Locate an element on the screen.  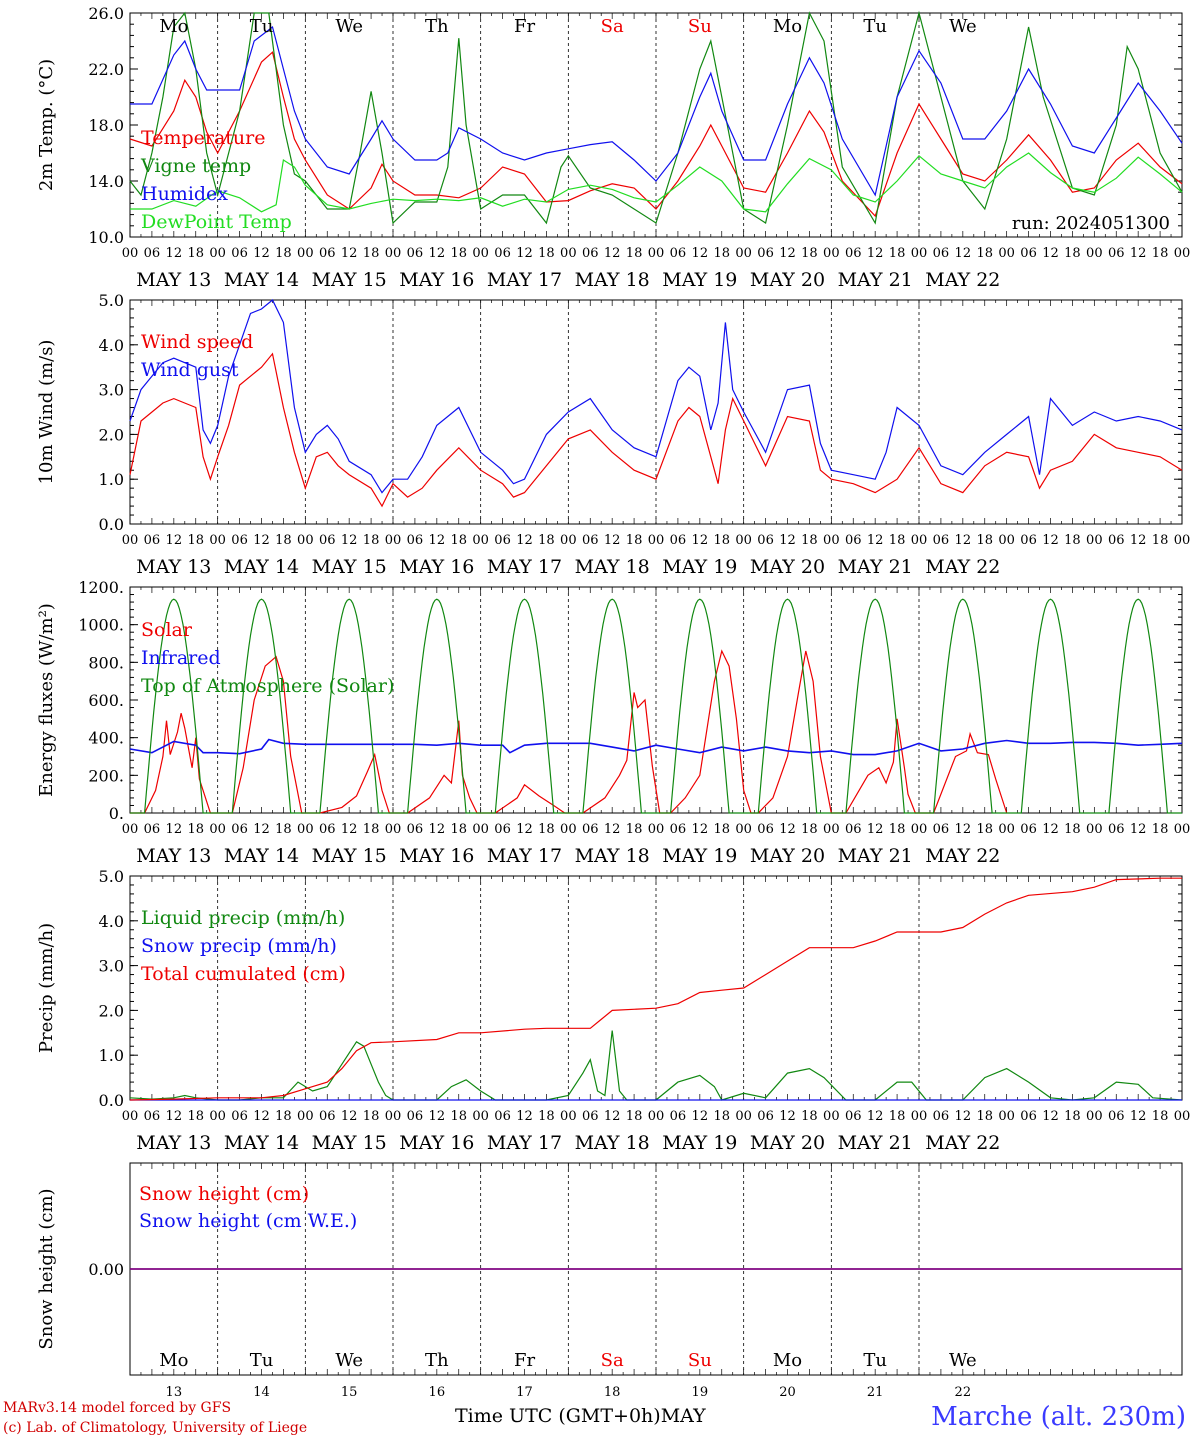
day-number-label: 22 is located at coordinates (963, 1392).